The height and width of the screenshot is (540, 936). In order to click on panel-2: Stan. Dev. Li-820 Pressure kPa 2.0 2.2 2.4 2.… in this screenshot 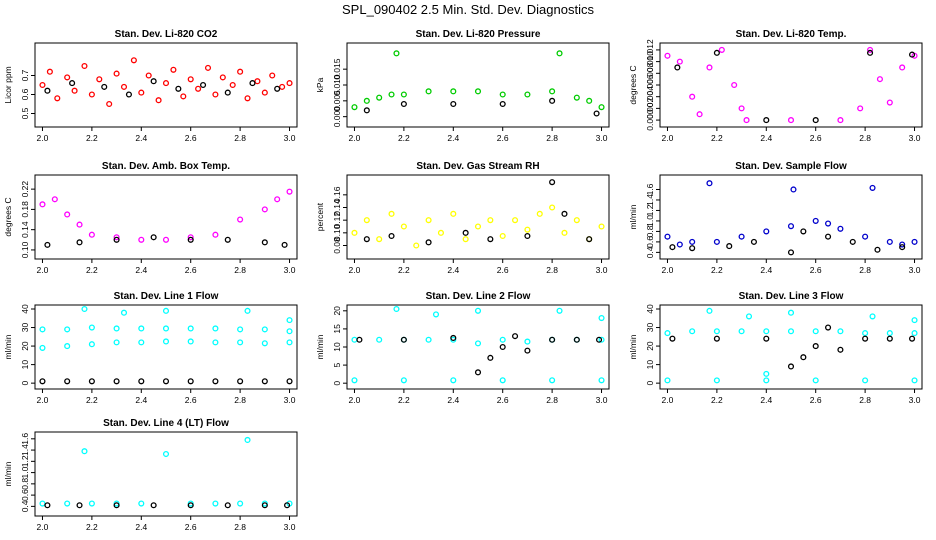, I will do `click(462, 86)`.